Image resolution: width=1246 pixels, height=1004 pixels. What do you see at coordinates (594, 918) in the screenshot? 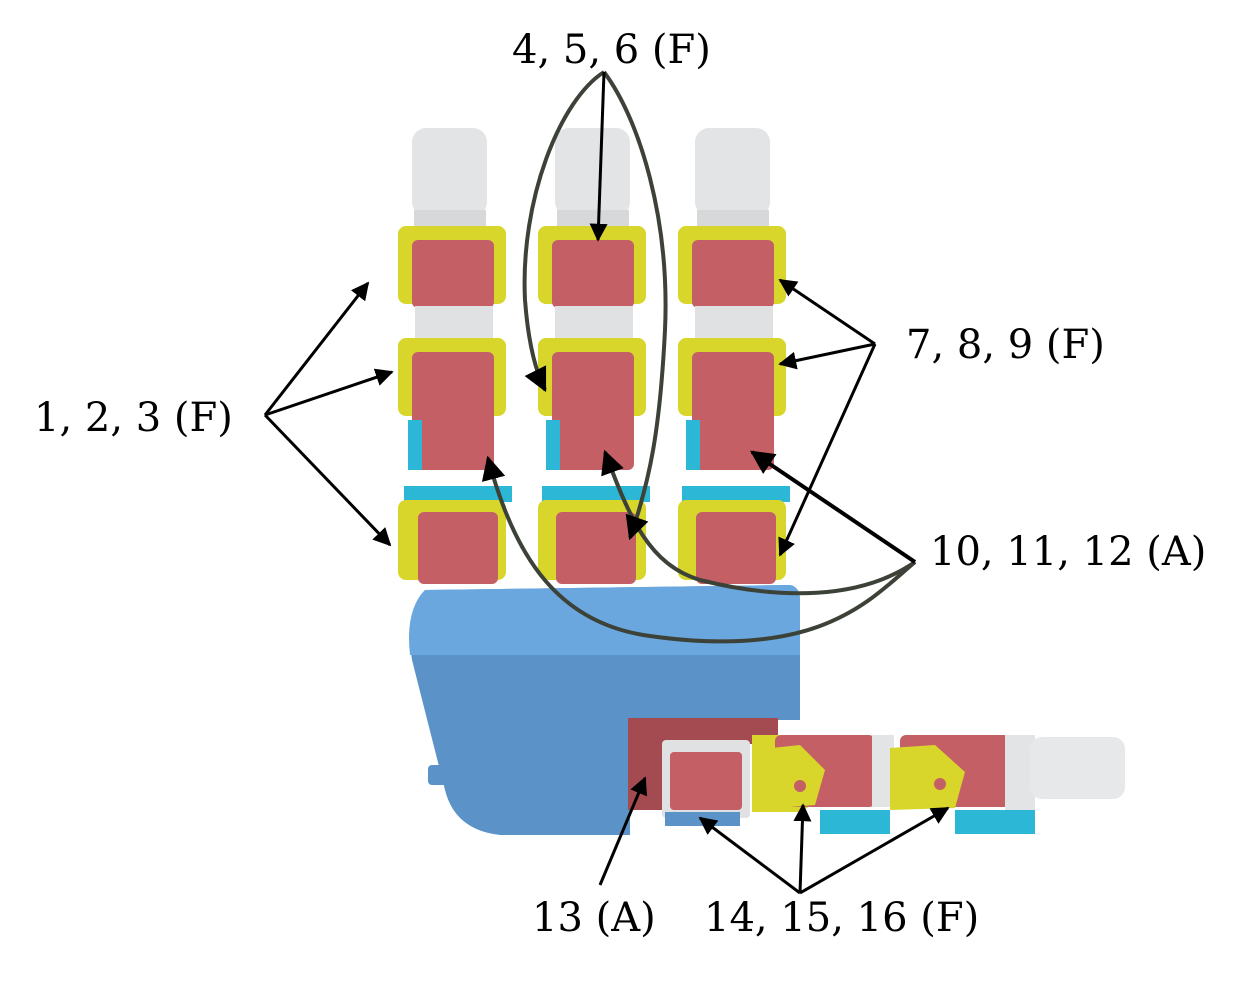
I see `label-joint-13: 13 (A)` at bounding box center [594, 918].